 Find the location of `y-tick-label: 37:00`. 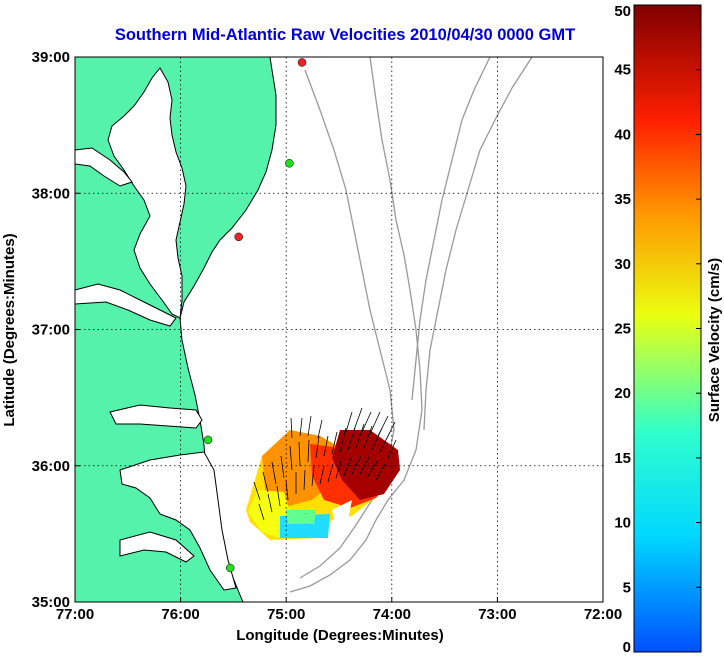

y-tick-label: 37:00 is located at coordinates (51, 330).